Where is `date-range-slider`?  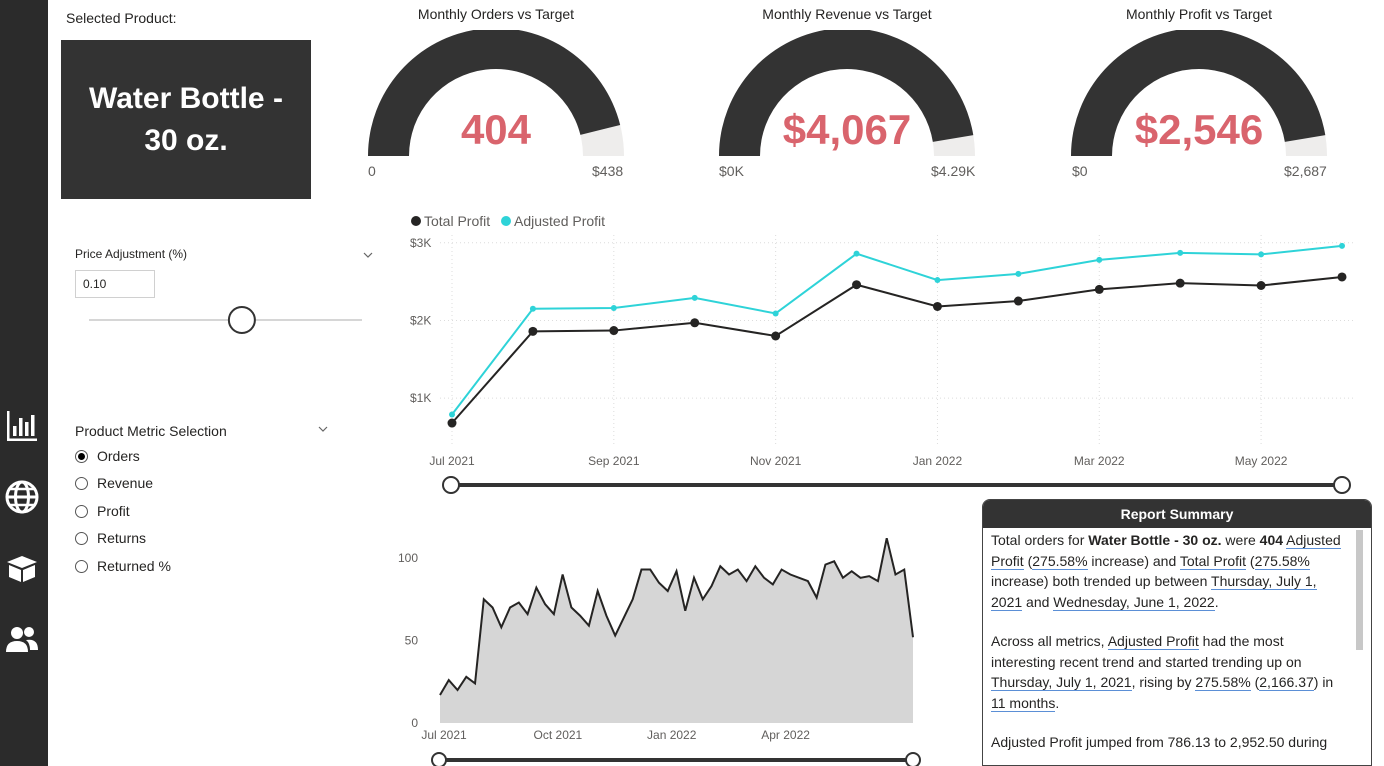 date-range-slider is located at coordinates (897, 485).